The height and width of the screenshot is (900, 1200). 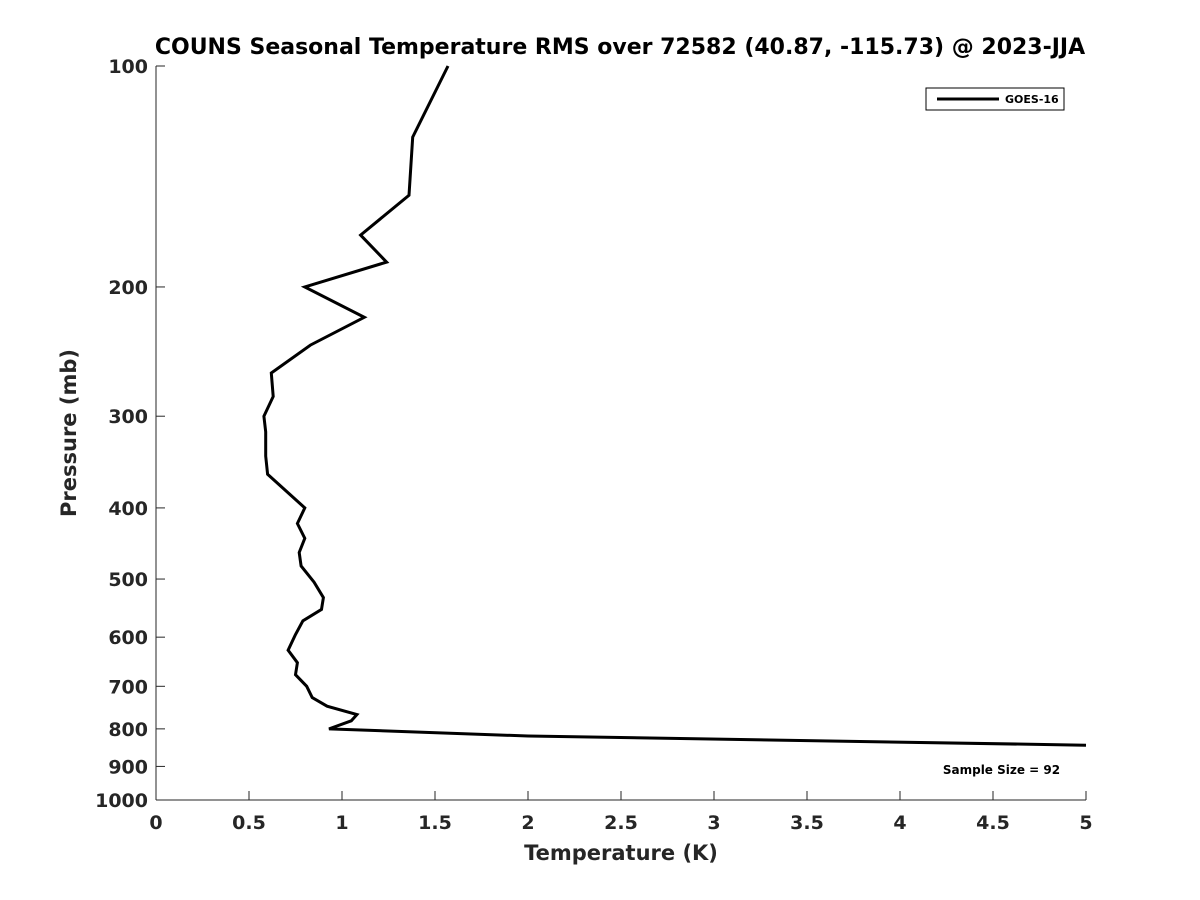 What do you see at coordinates (128, 509) in the screenshot?
I see `y-tick-label: 400` at bounding box center [128, 509].